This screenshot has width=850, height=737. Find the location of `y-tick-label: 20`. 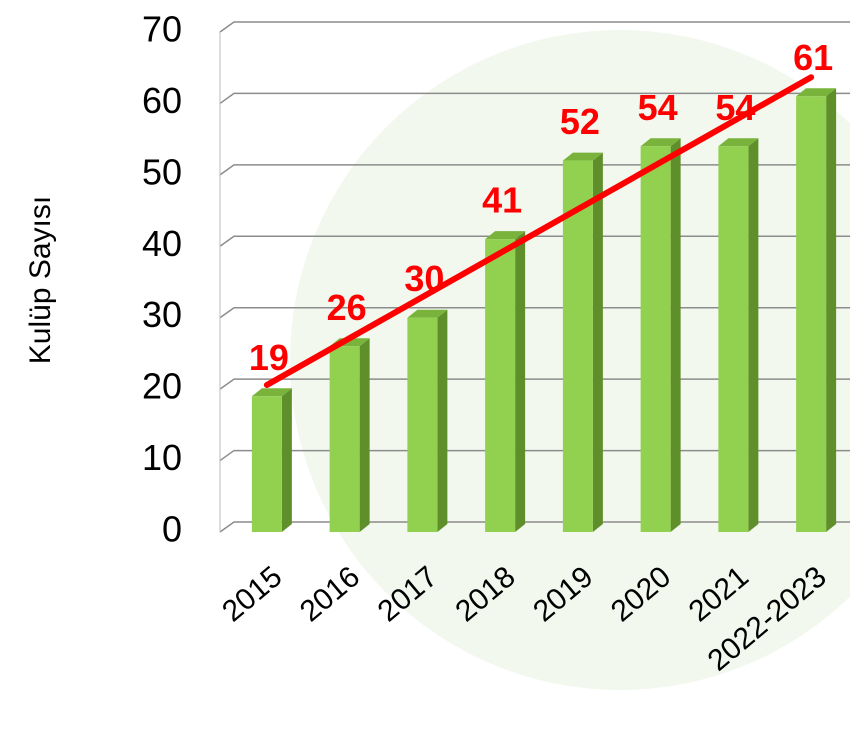

y-tick-label: 20 is located at coordinates (162, 386).